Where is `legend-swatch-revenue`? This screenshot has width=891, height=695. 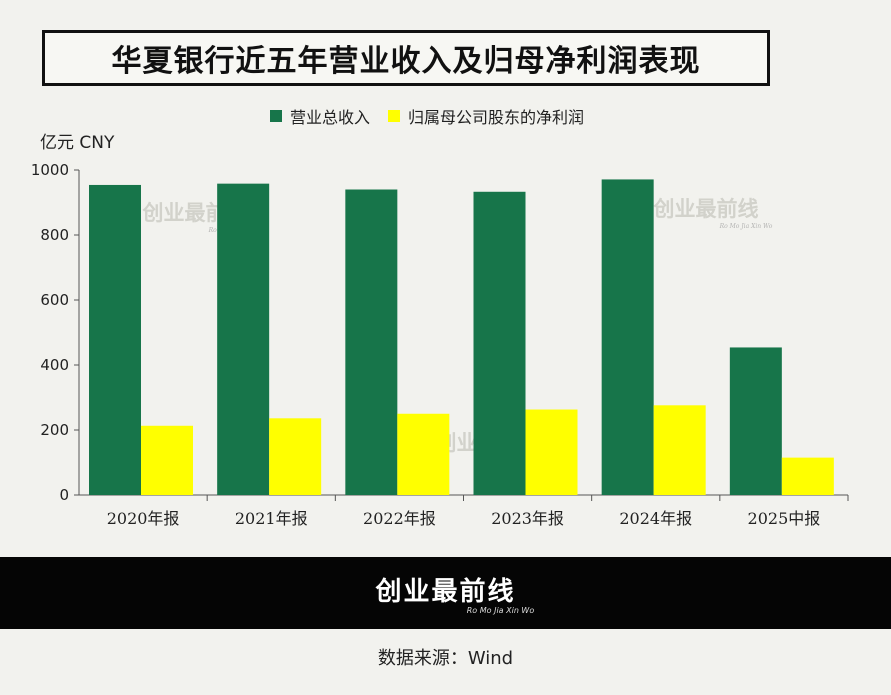
legend-swatch-revenue is located at coordinates (276, 116).